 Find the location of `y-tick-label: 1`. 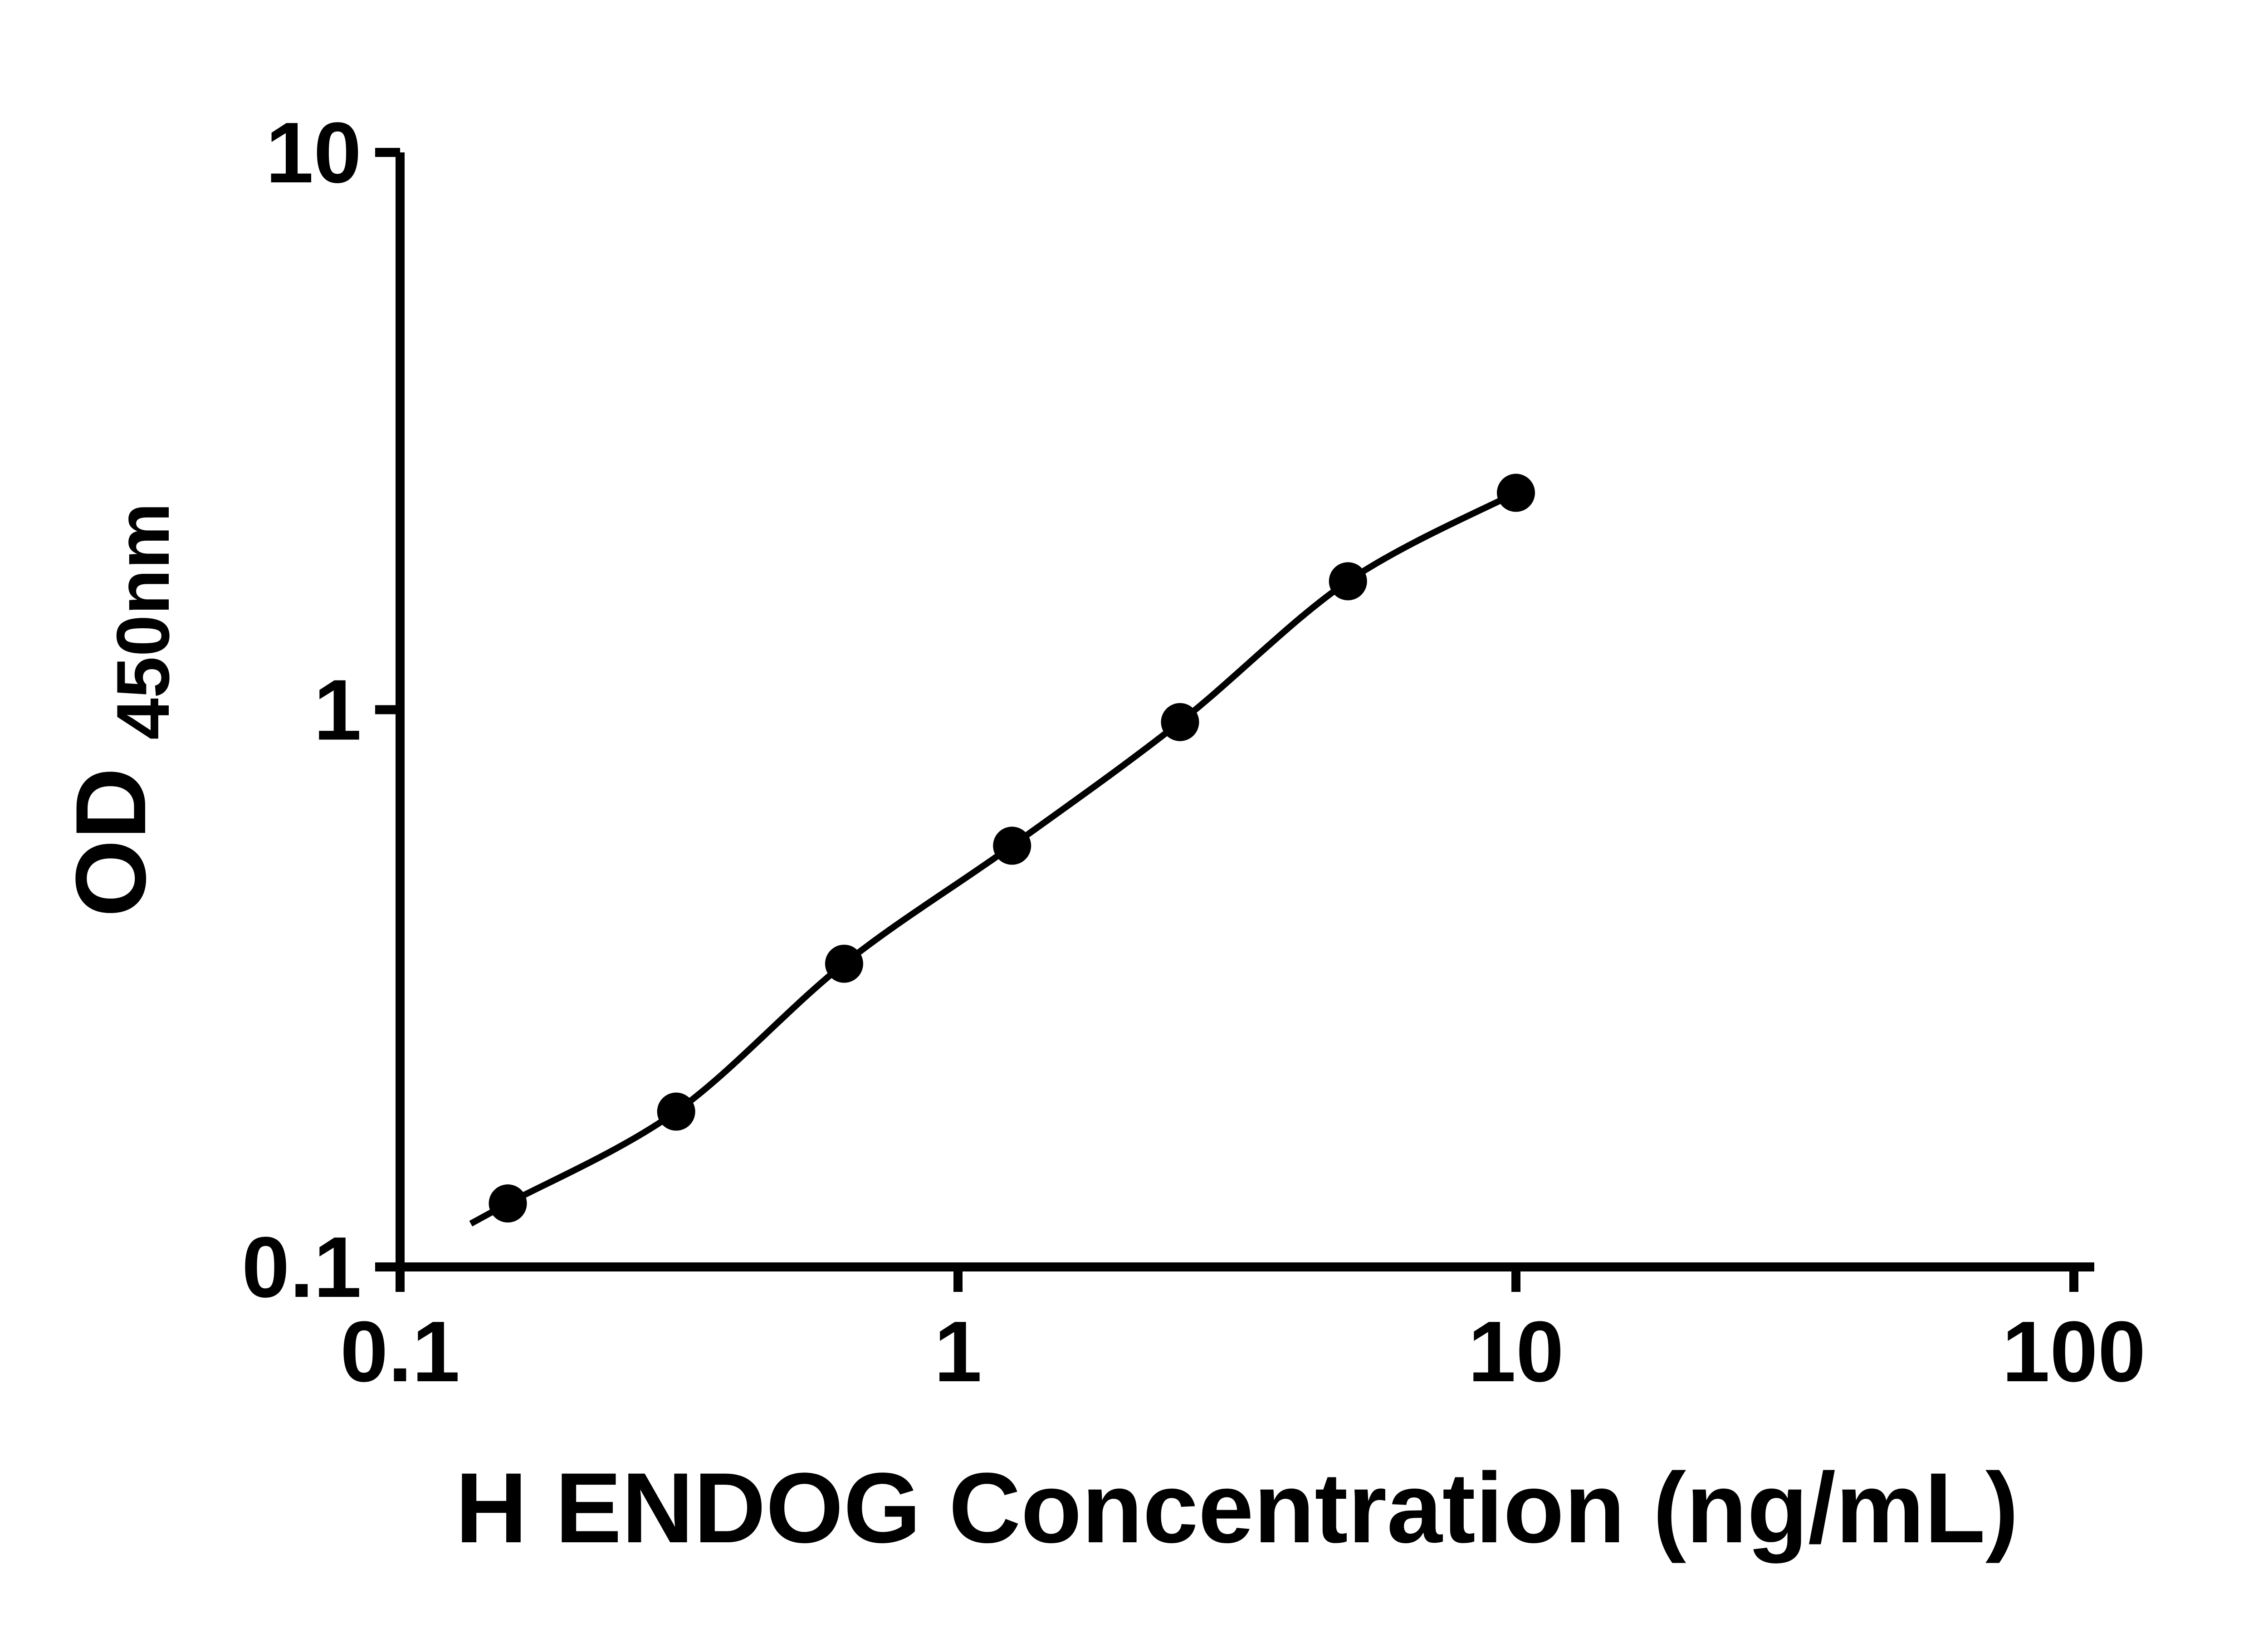

y-tick-label: 1 is located at coordinates (338, 710).